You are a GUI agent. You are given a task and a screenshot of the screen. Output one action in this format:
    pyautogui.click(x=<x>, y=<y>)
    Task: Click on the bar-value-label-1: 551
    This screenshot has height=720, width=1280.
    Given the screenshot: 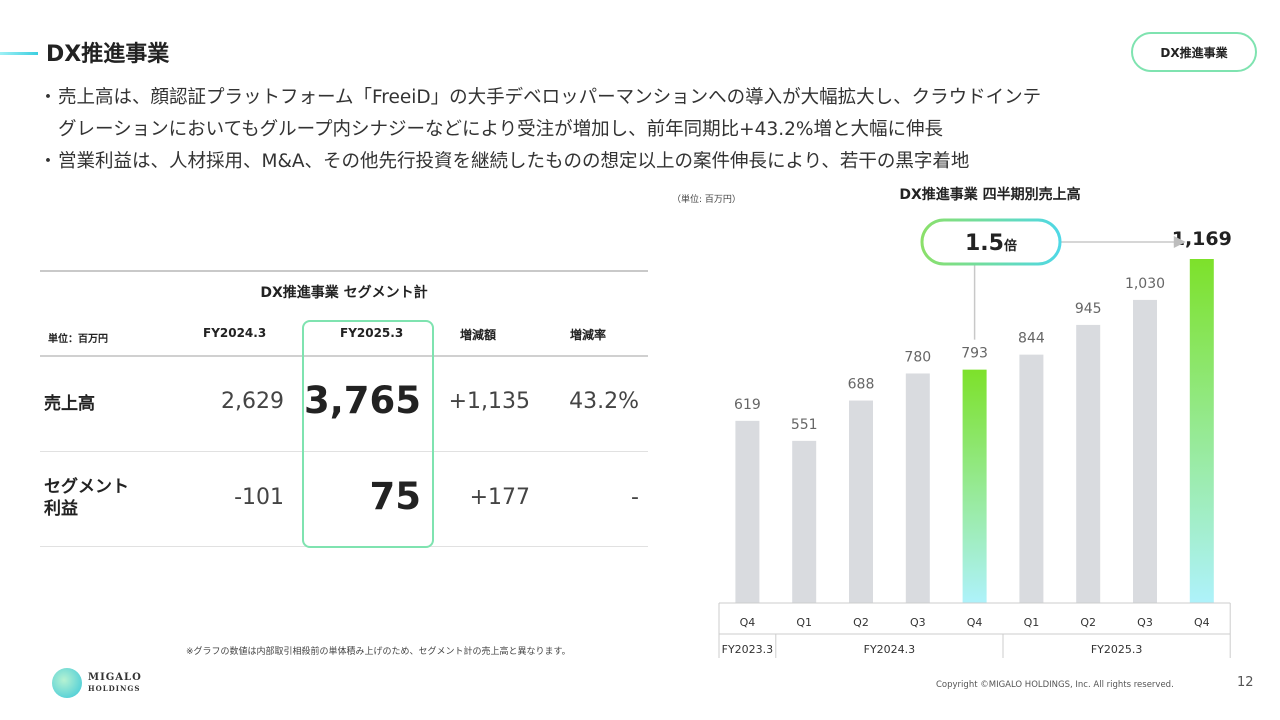 What is the action you would take?
    pyautogui.click(x=804, y=425)
    